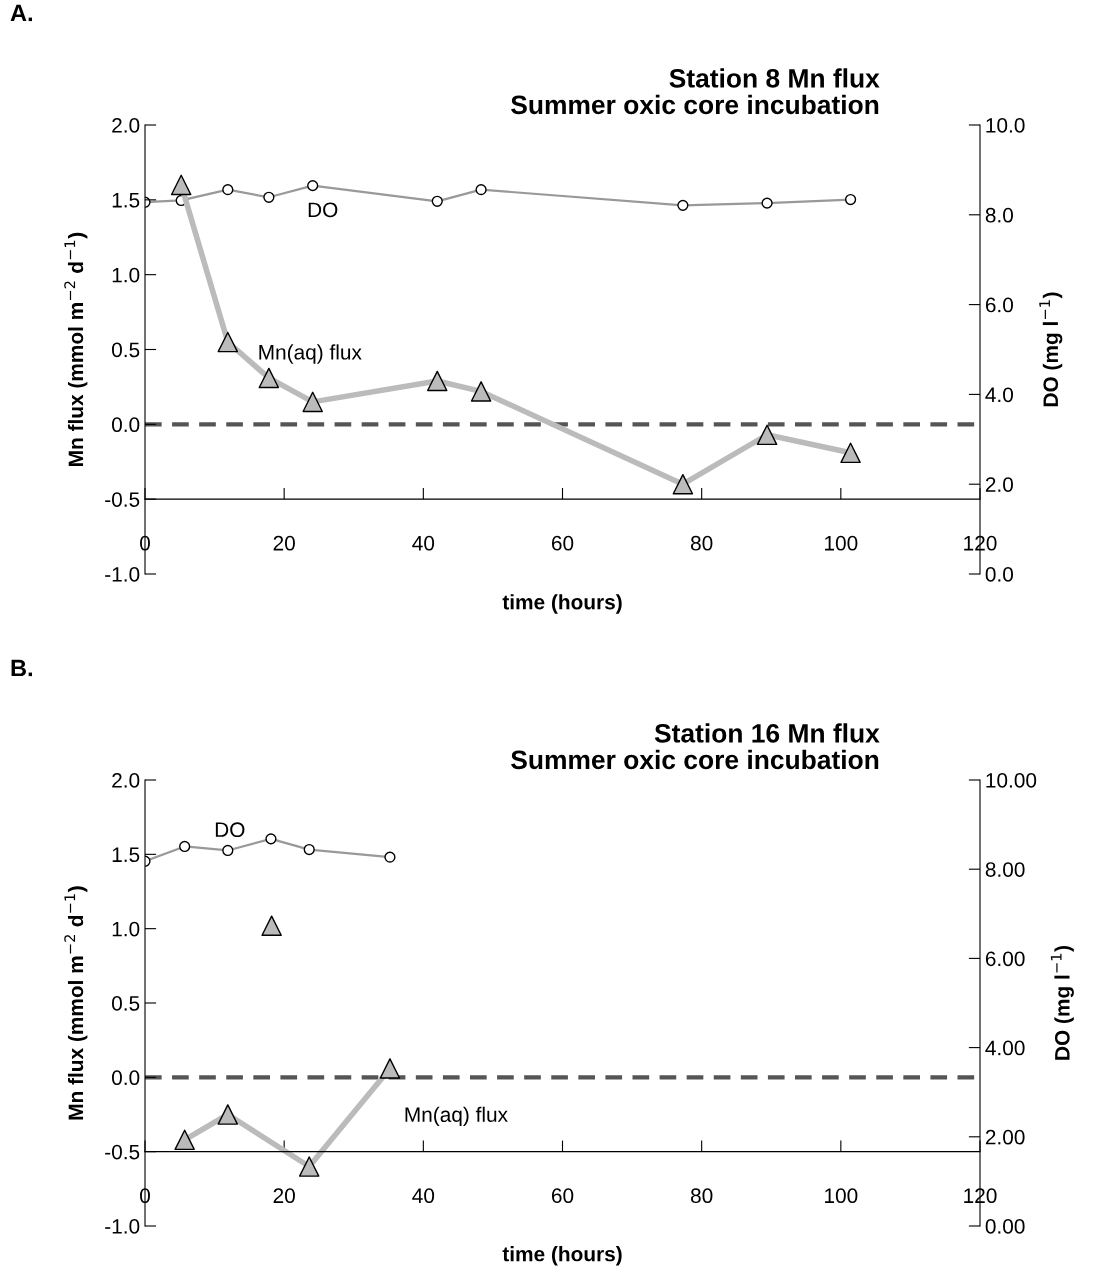 This screenshot has width=1114, height=1270. Describe the element at coordinates (1005, 1137) in the screenshot. I see `y2-tick-label: 2.00` at that location.